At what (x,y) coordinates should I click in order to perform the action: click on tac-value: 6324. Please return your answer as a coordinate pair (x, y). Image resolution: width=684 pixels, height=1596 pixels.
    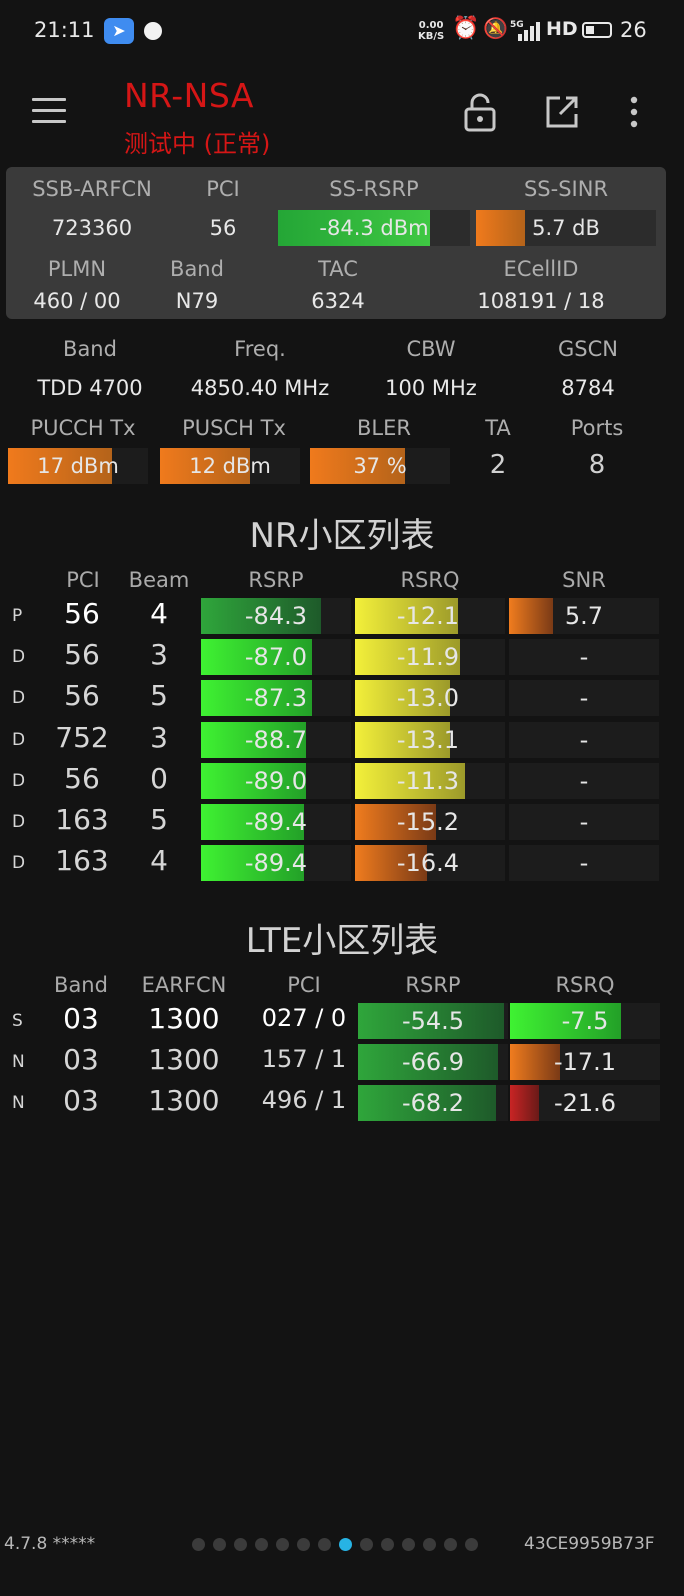
    Looking at the image, I should click on (338, 301).